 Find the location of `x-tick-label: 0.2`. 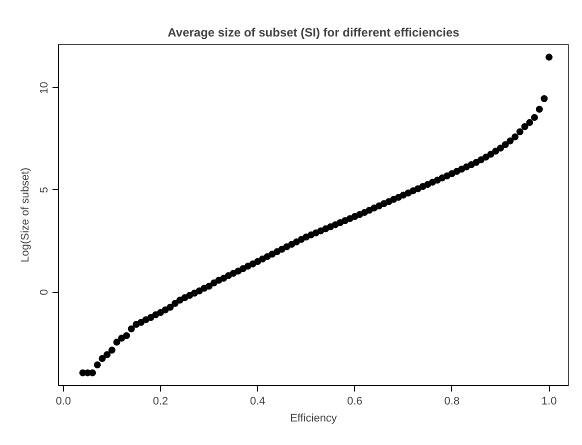

x-tick-label: 0.2 is located at coordinates (160, 402).